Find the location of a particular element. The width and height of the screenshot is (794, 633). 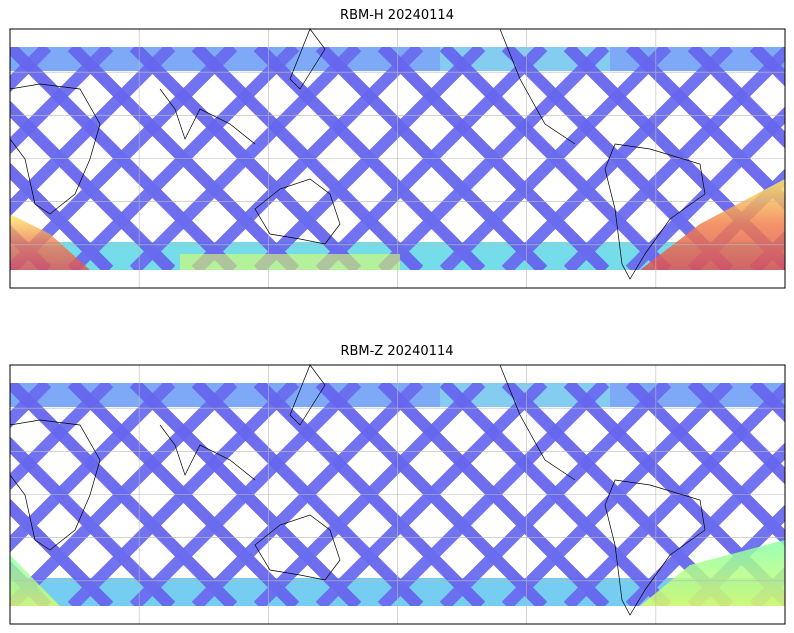

panel-title: RBM-H 20240114 is located at coordinates (397, 15).